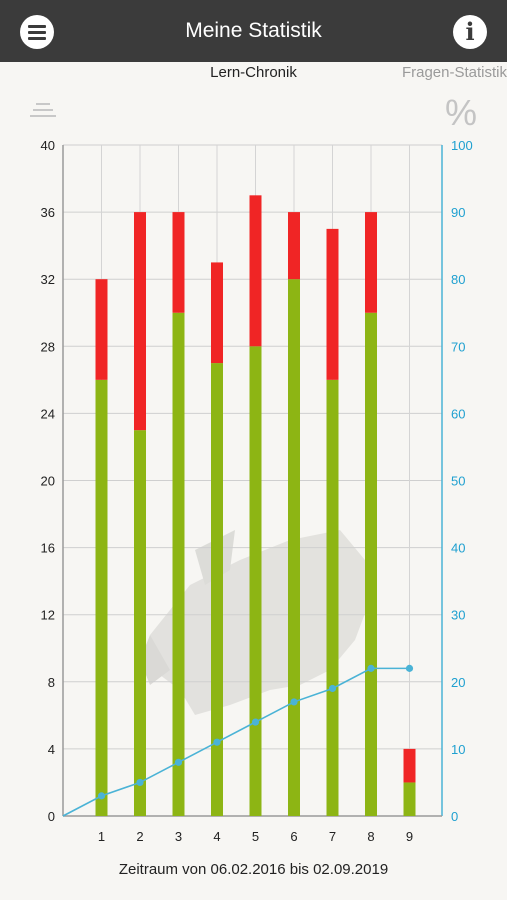 This screenshot has width=507, height=900. What do you see at coordinates (458, 749) in the screenshot?
I see `right-tick-label: 10` at bounding box center [458, 749].